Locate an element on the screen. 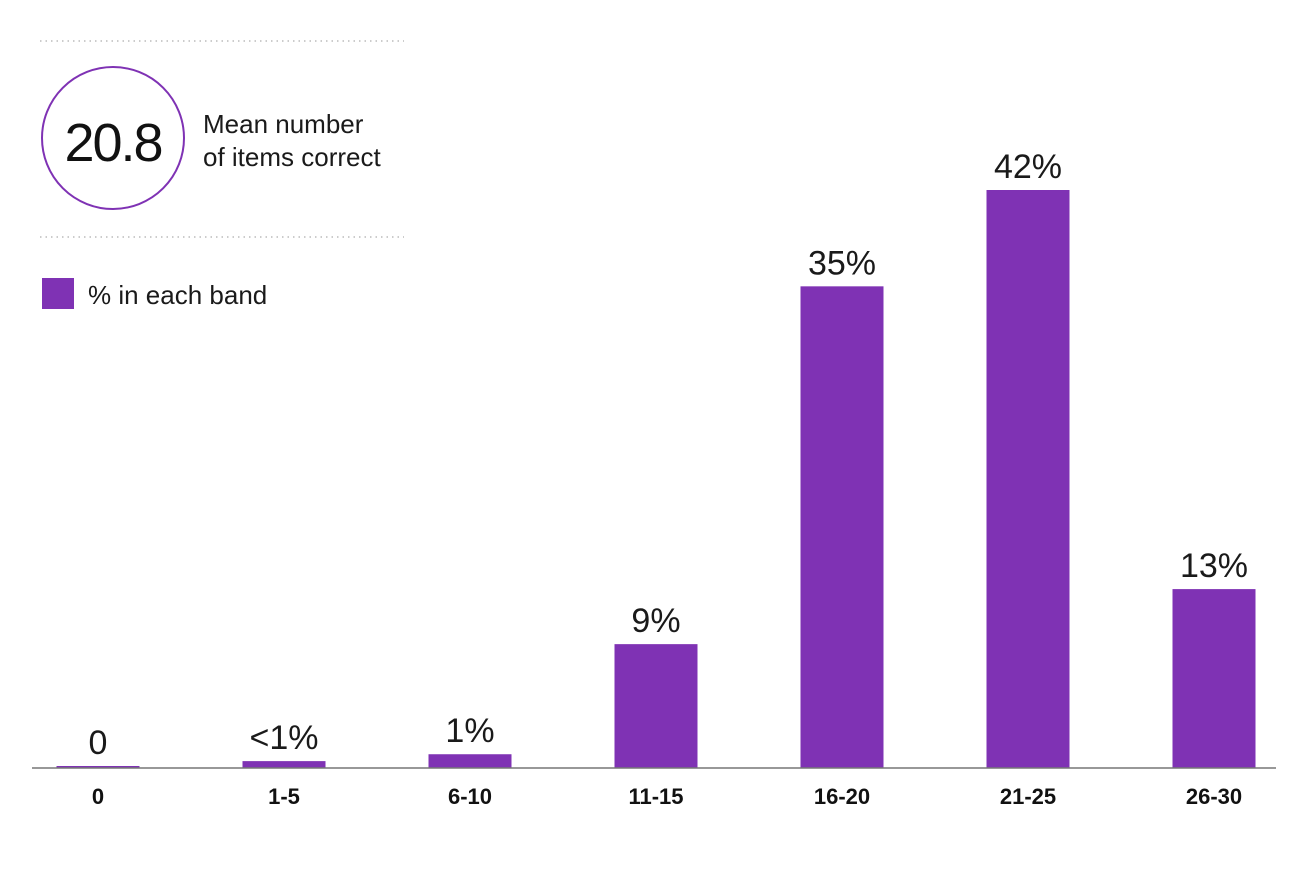 This screenshot has width=1313, height=875. data-label-16-20: 35% is located at coordinates (842, 263).